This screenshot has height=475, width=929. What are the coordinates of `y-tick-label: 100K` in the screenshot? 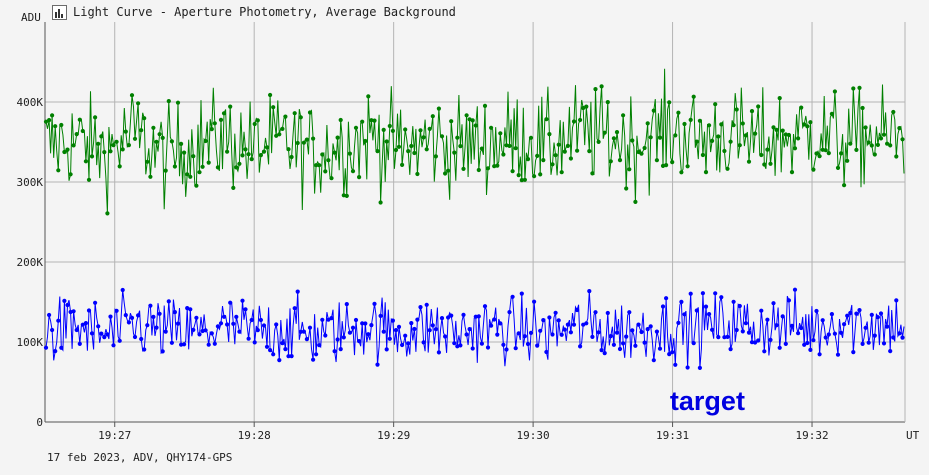 It's located at (30, 342).